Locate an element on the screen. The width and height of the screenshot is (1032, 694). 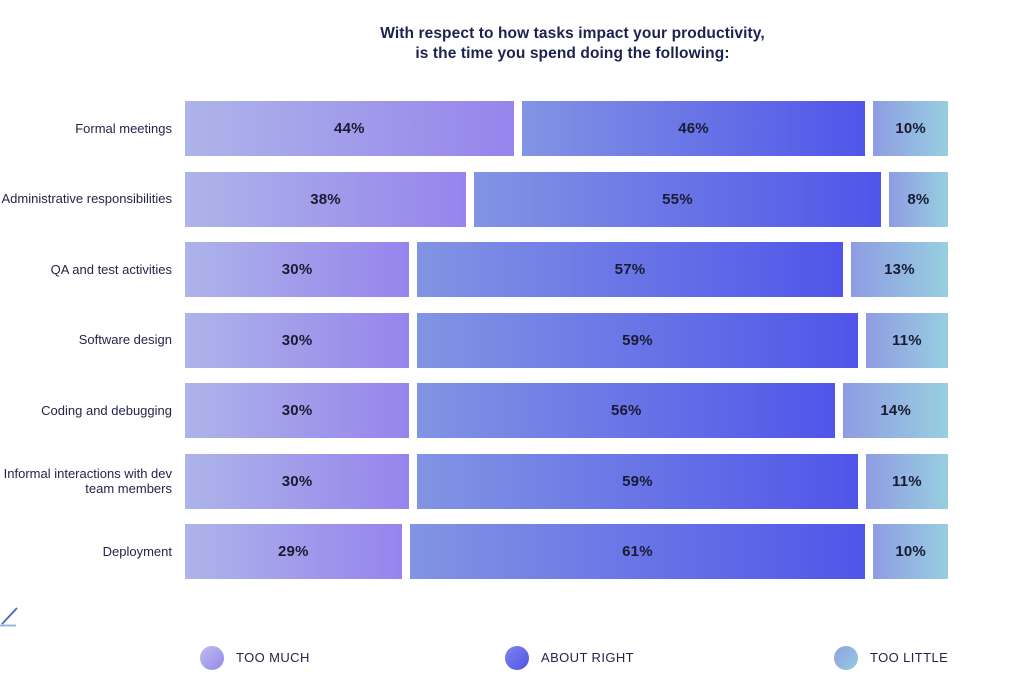
bar-segment-about-right: 46% is located at coordinates (693, 128).